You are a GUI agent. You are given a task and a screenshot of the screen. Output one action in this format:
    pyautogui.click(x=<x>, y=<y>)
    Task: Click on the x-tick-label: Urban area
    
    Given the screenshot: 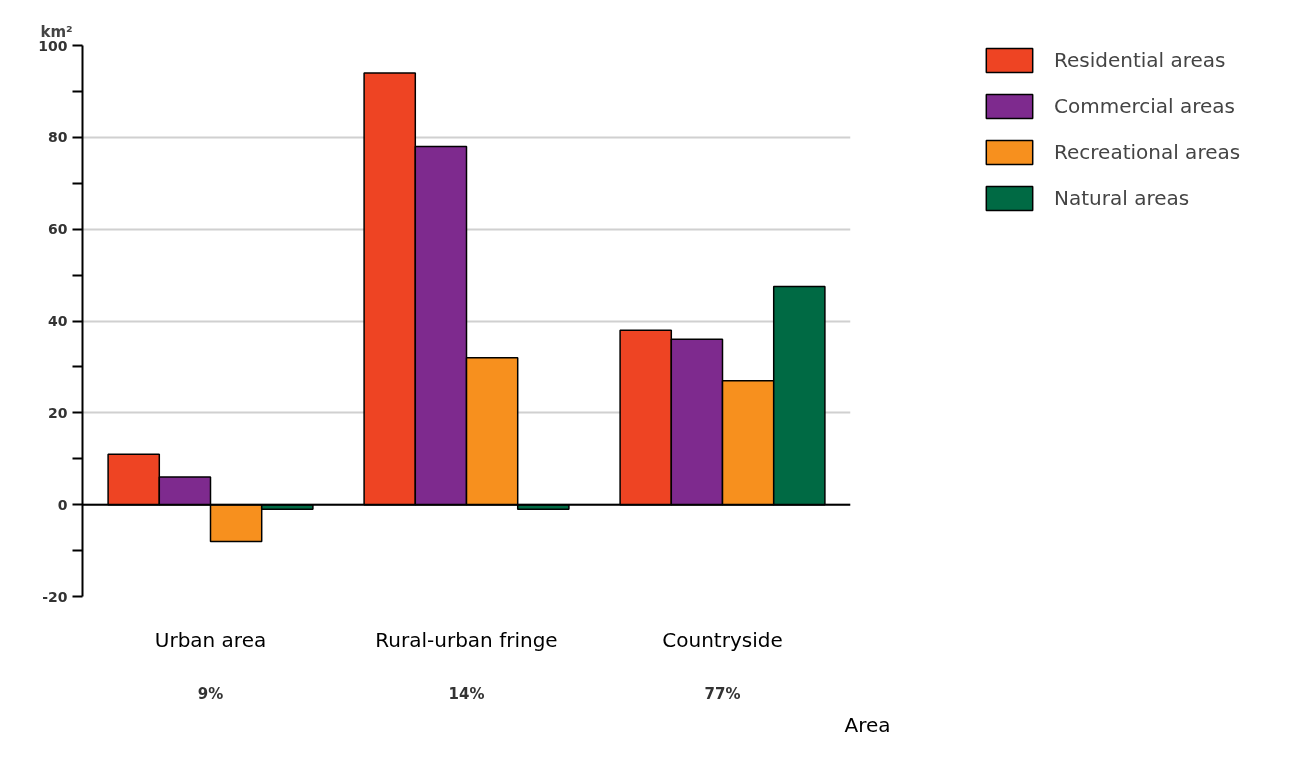 What is the action you would take?
    pyautogui.click(x=210, y=639)
    